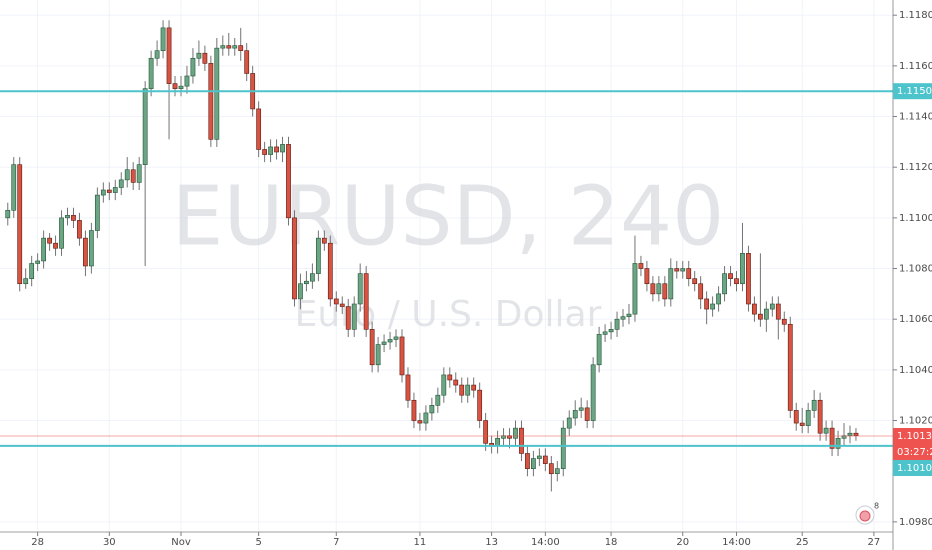 The image size is (932, 550). Describe the element at coordinates (915, 269) in the screenshot. I see `y-tick-label: 1.10800` at that location.